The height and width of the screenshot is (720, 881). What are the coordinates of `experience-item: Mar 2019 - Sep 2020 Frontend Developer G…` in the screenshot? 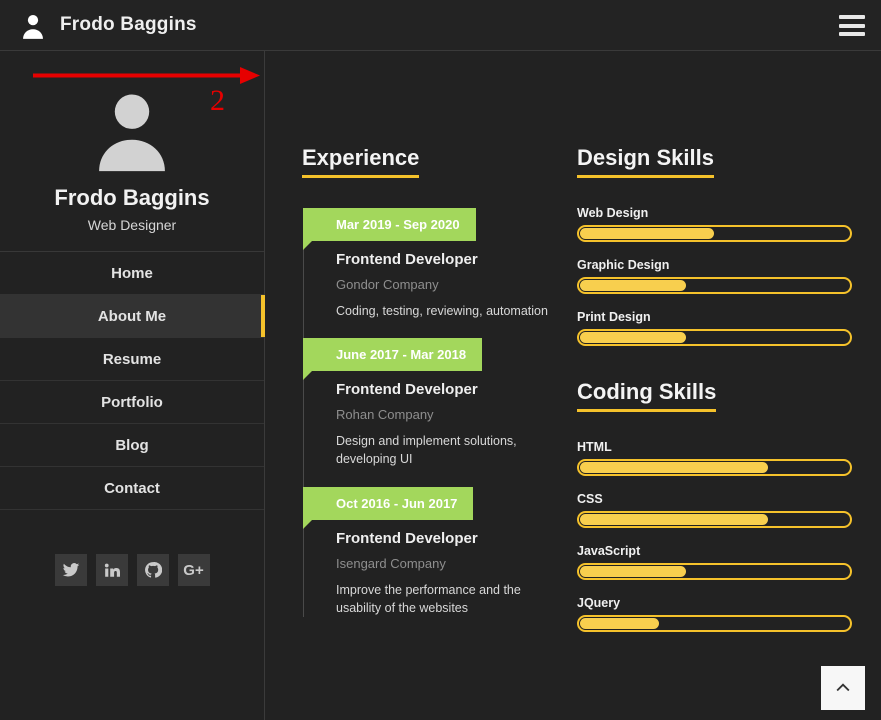 It's located at (427, 264).